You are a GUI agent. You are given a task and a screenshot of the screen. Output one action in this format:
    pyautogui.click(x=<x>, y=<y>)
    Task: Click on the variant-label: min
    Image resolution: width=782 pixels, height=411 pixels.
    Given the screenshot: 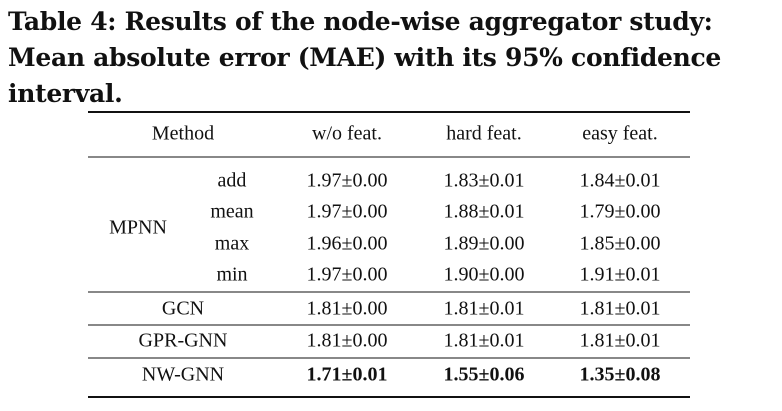 What is the action you would take?
    pyautogui.click(x=231, y=275)
    